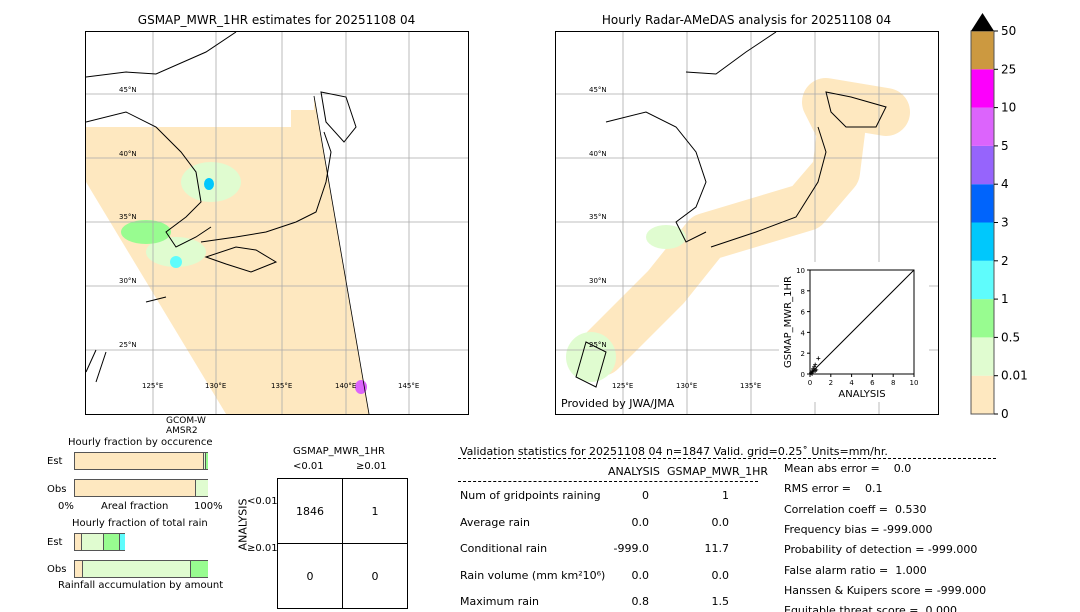 Image resolution: width=1080 pixels, height=612 pixels. What do you see at coordinates (727, 458) in the screenshot?
I see `divider` at bounding box center [727, 458].